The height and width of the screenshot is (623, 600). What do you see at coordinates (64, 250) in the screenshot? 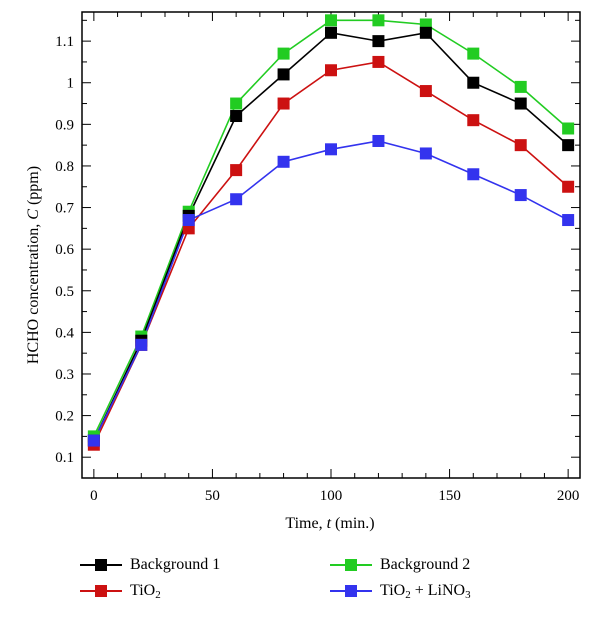
I see `y-tick-label: 0.6` at bounding box center [64, 250].